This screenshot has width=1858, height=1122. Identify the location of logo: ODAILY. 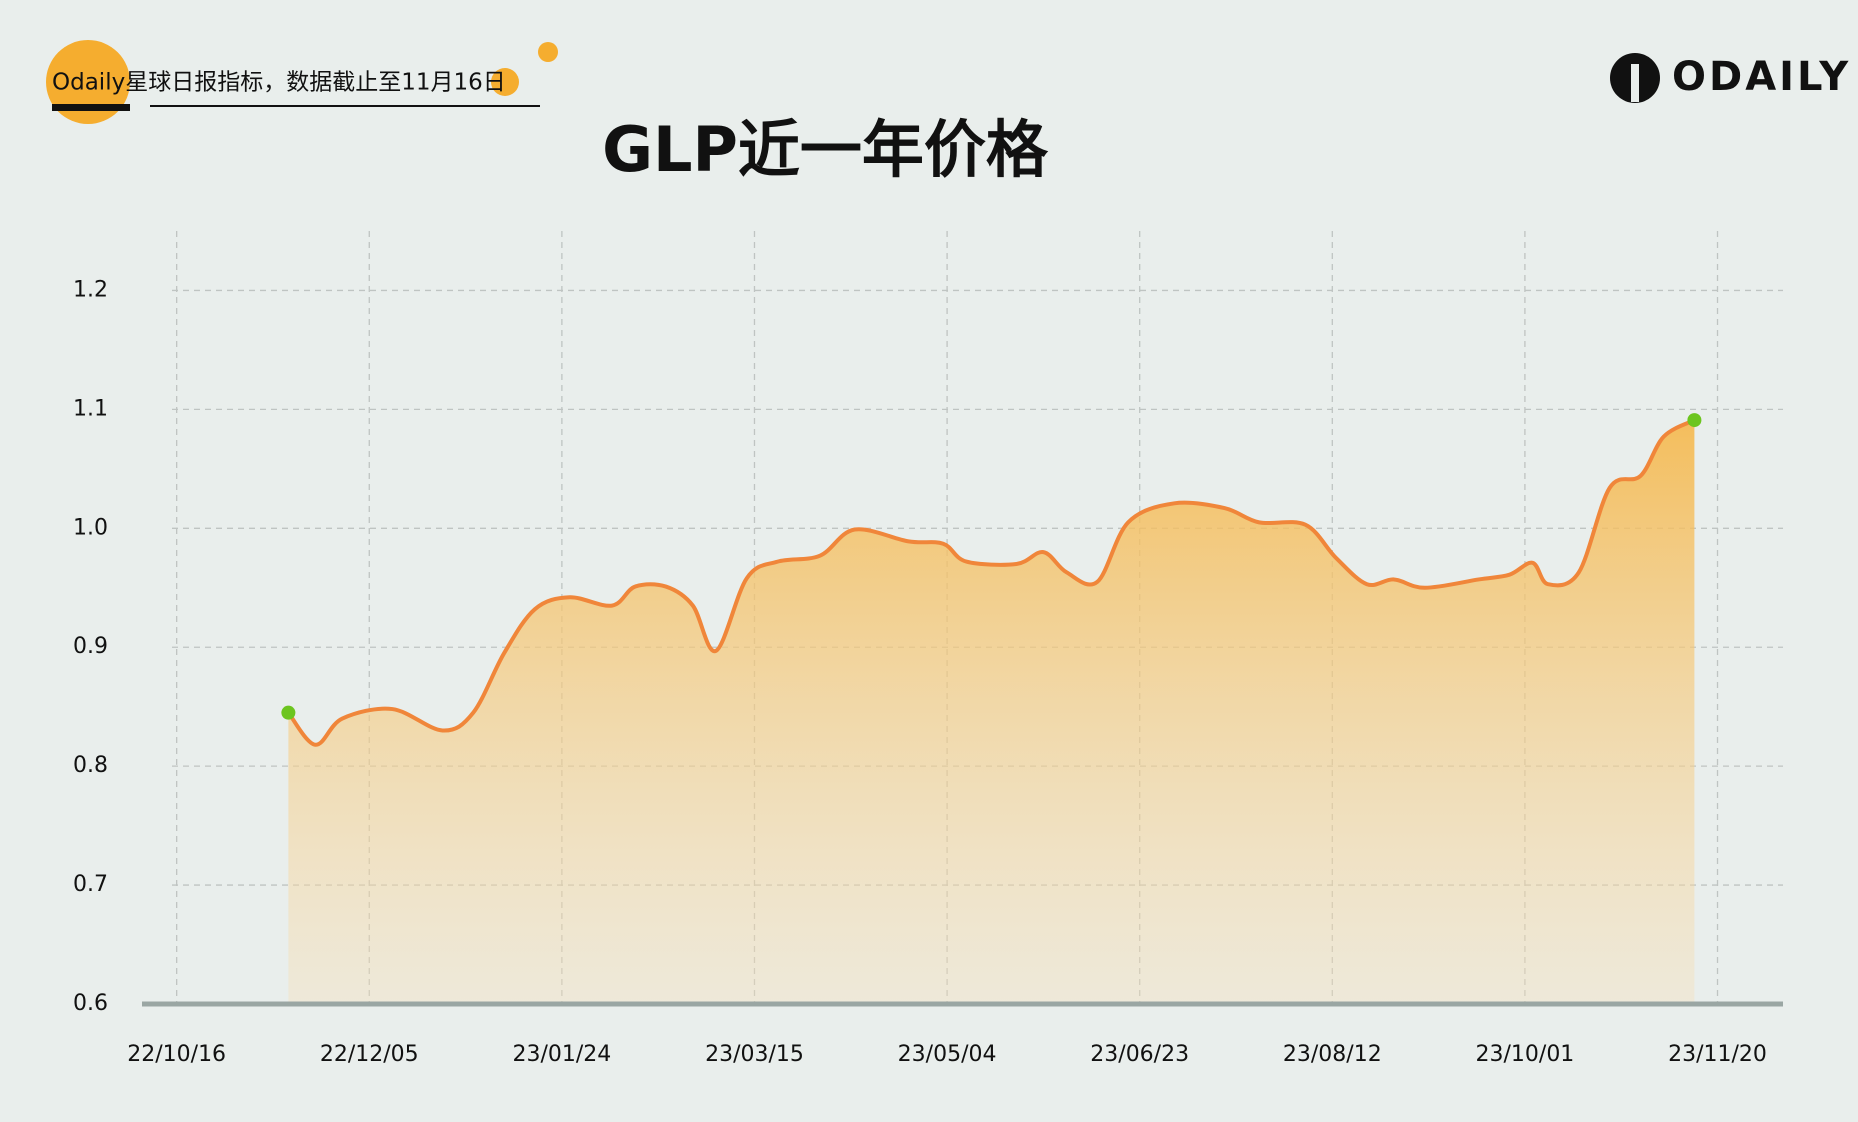
(1761, 77).